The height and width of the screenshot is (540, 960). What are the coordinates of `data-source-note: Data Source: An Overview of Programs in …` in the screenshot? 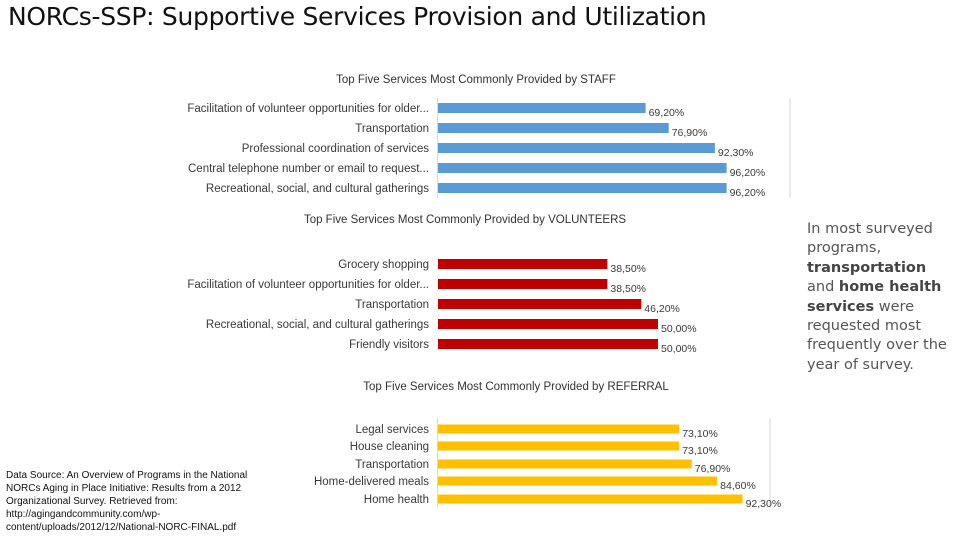 It's located at (127, 501).